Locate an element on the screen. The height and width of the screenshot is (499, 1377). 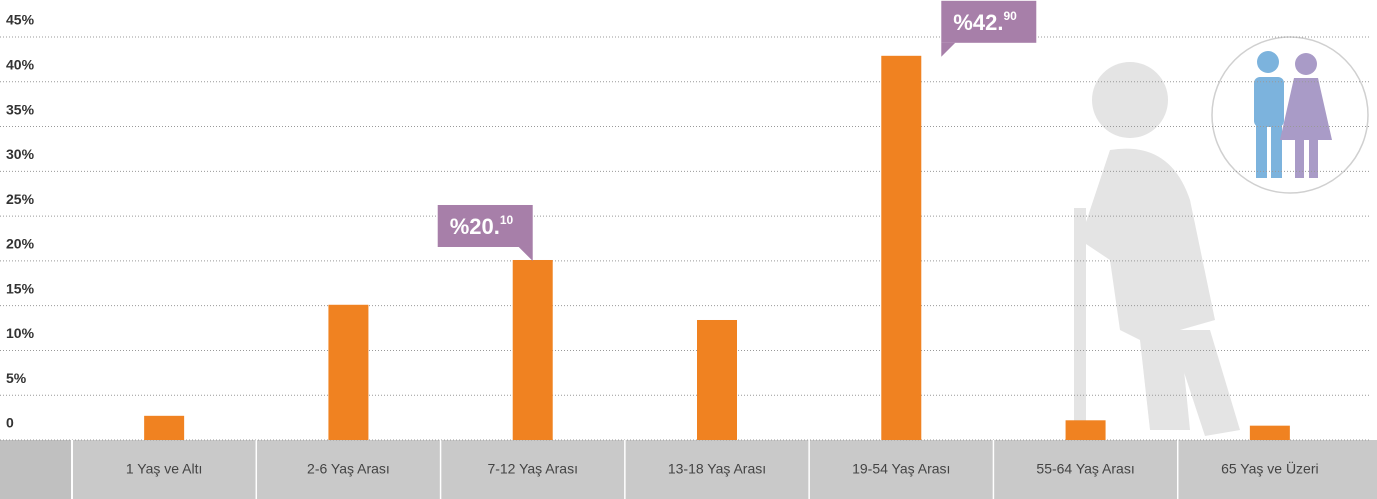
x-tick-label: 1 Yaş ve Altı is located at coordinates (164, 469).